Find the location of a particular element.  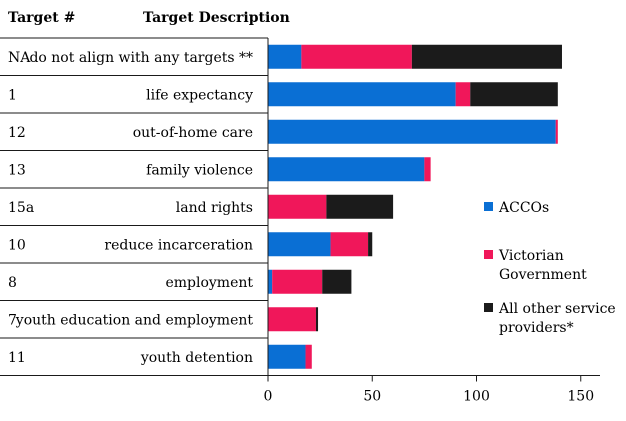

row-target-description: out-of-home care is located at coordinates (193, 133).